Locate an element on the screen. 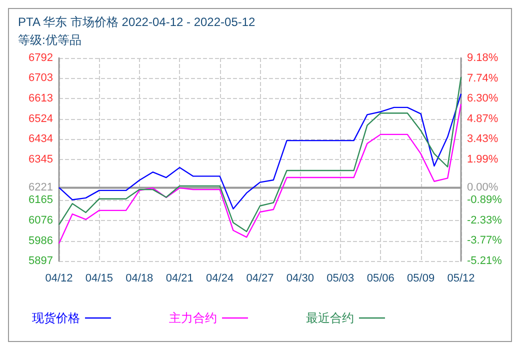 This screenshot has width=520, height=350. y-tick-label: 6345 is located at coordinates (40, 159).